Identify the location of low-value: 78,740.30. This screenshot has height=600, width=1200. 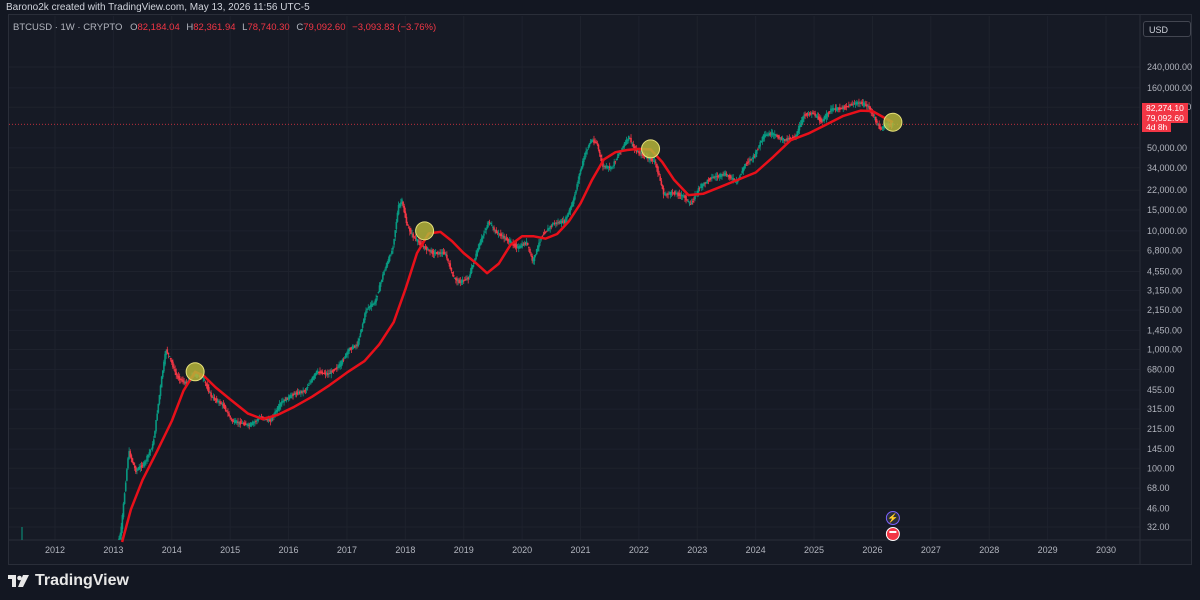
(268, 27).